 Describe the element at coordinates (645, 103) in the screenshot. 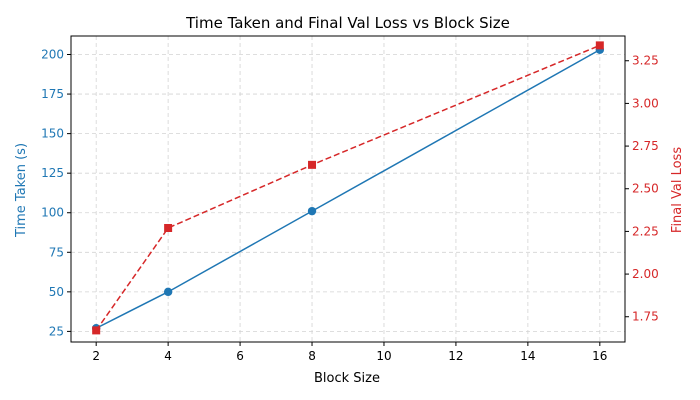

I see `y-right-tick-label: 3.00` at that location.